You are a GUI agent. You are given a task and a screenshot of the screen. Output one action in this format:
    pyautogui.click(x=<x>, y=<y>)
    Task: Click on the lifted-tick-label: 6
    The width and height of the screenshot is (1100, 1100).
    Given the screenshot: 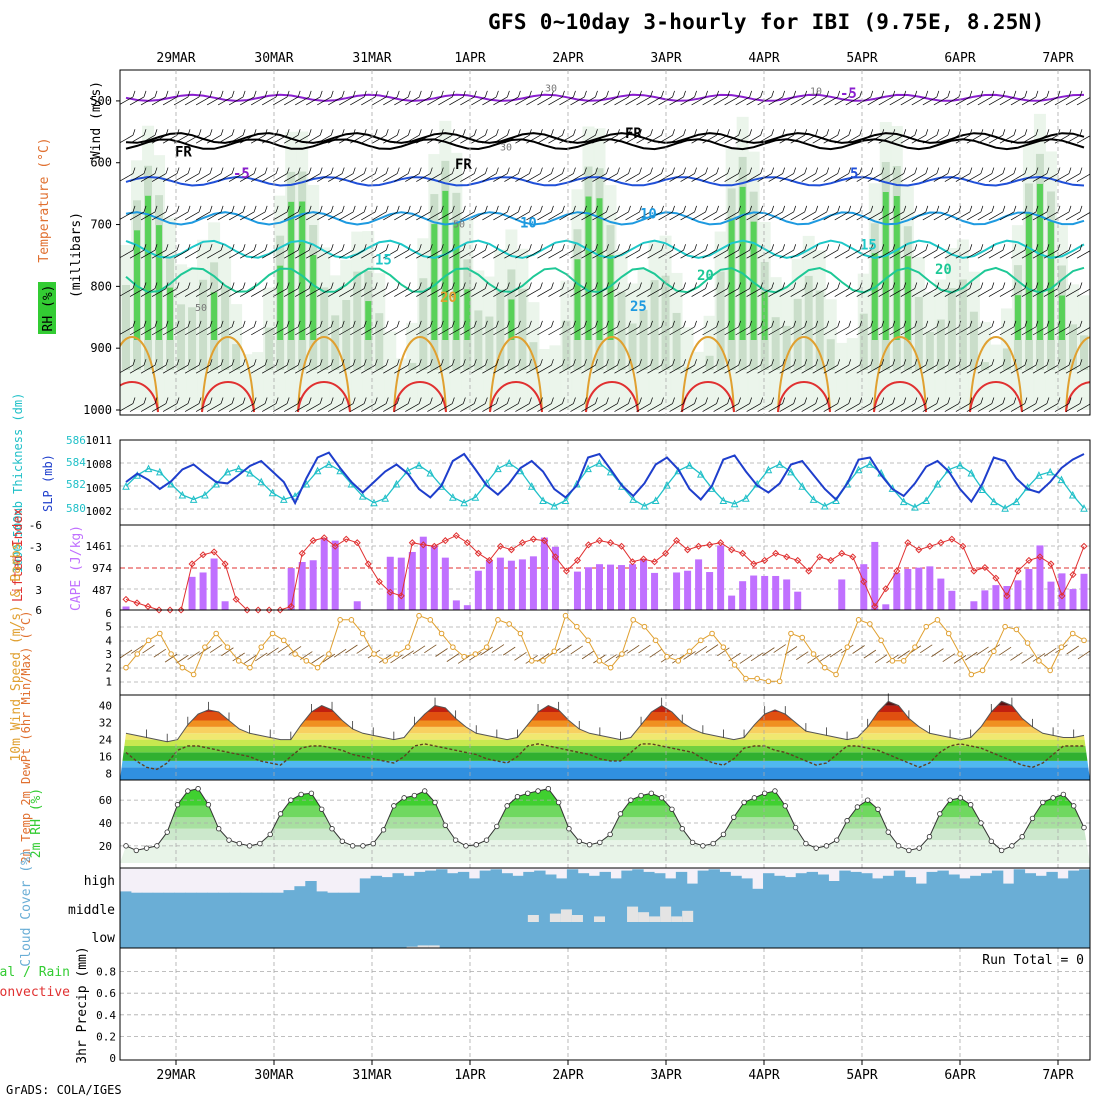 What is the action you would take?
    pyautogui.click(x=38, y=610)
    